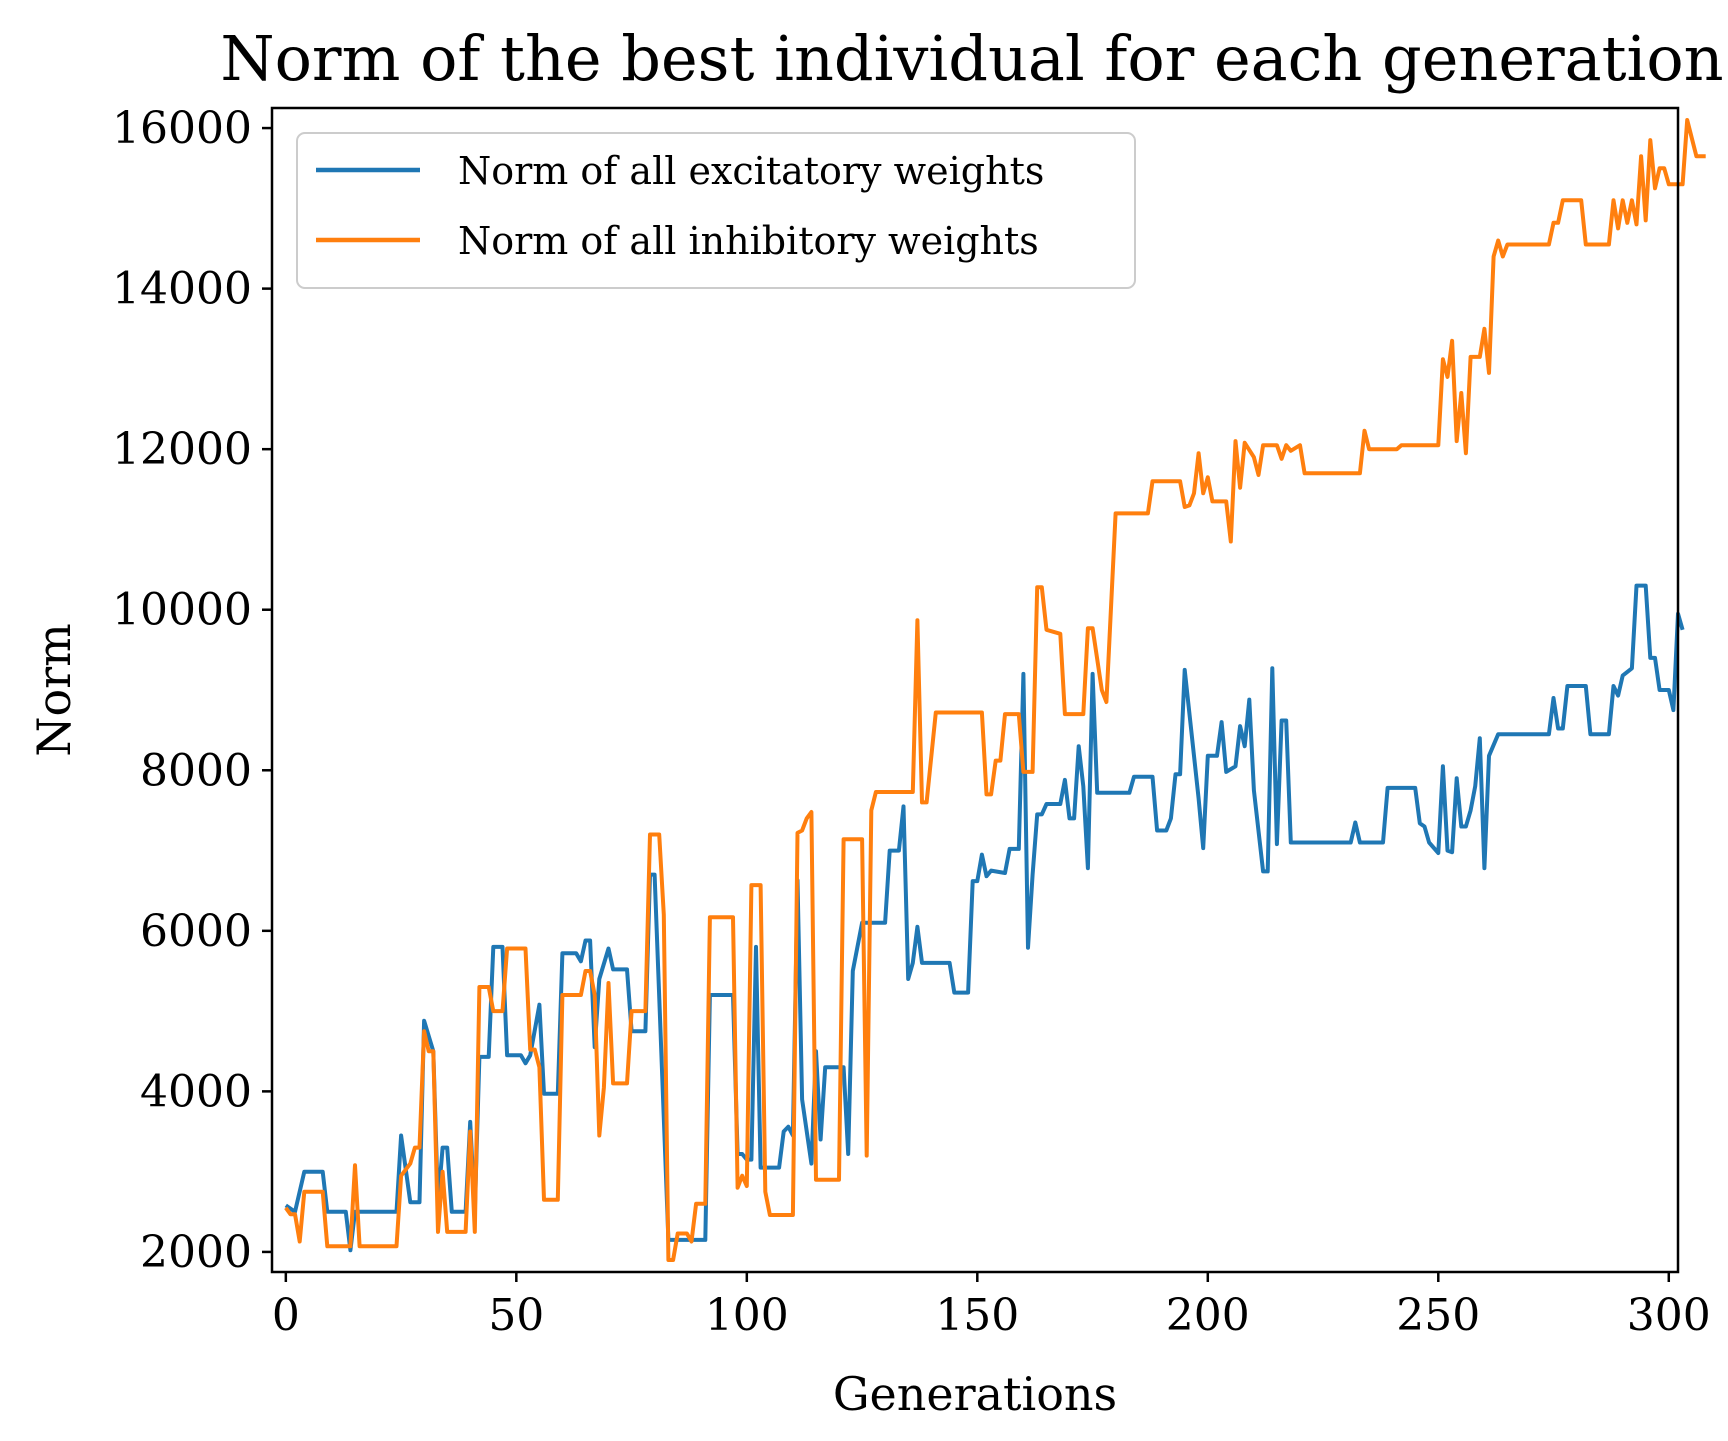 This screenshot has height=1441, width=1728. I want to click on y-tick-label: 6000, so click(196, 931).